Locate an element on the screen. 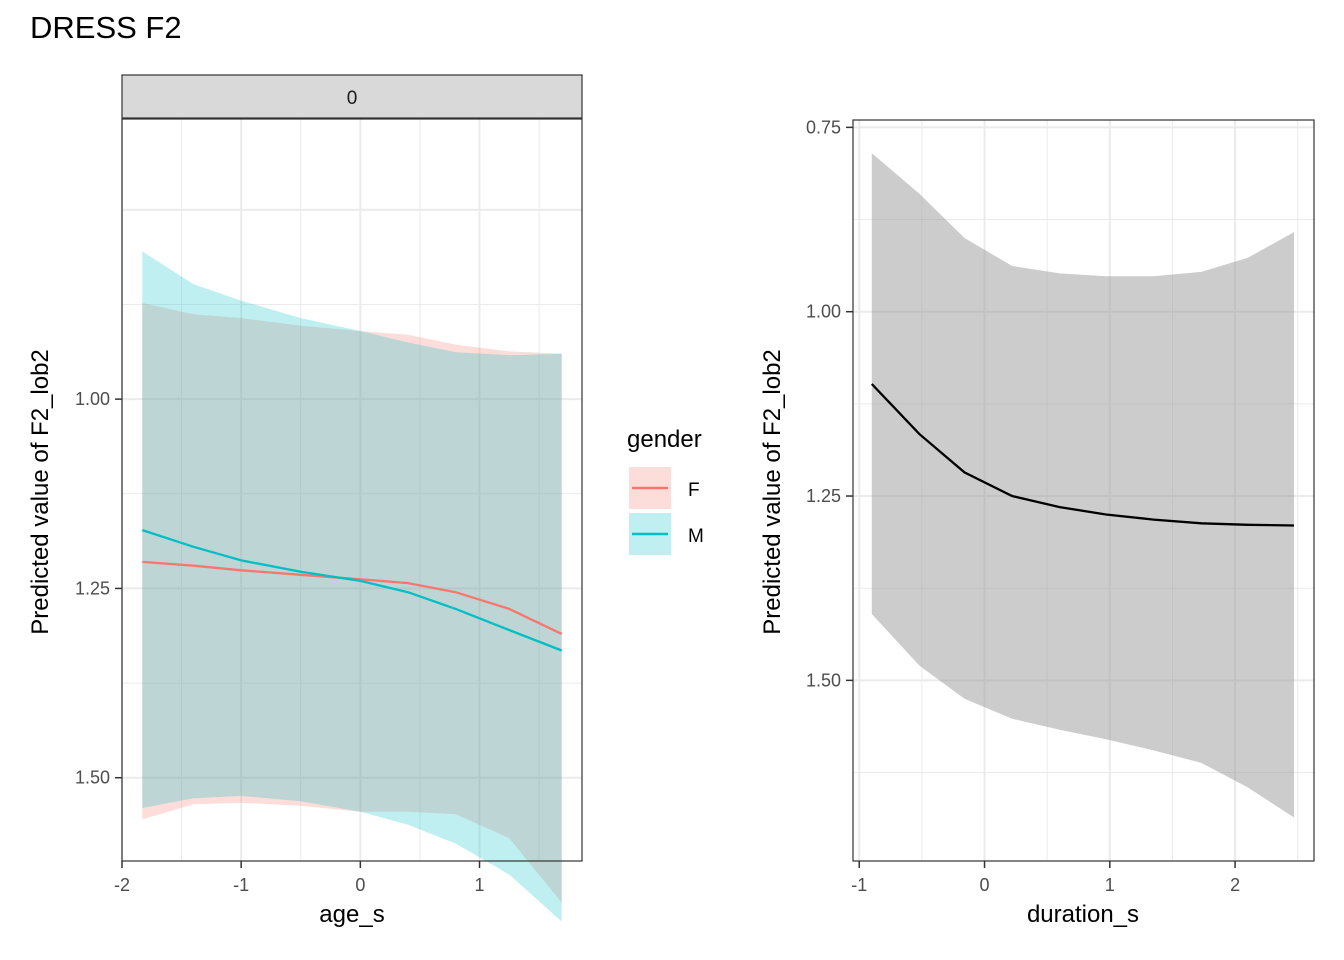 The width and height of the screenshot is (1344, 960). y-axis-ticks: 0.75 1.00 1.25 1.50 is located at coordinates (829, 403).